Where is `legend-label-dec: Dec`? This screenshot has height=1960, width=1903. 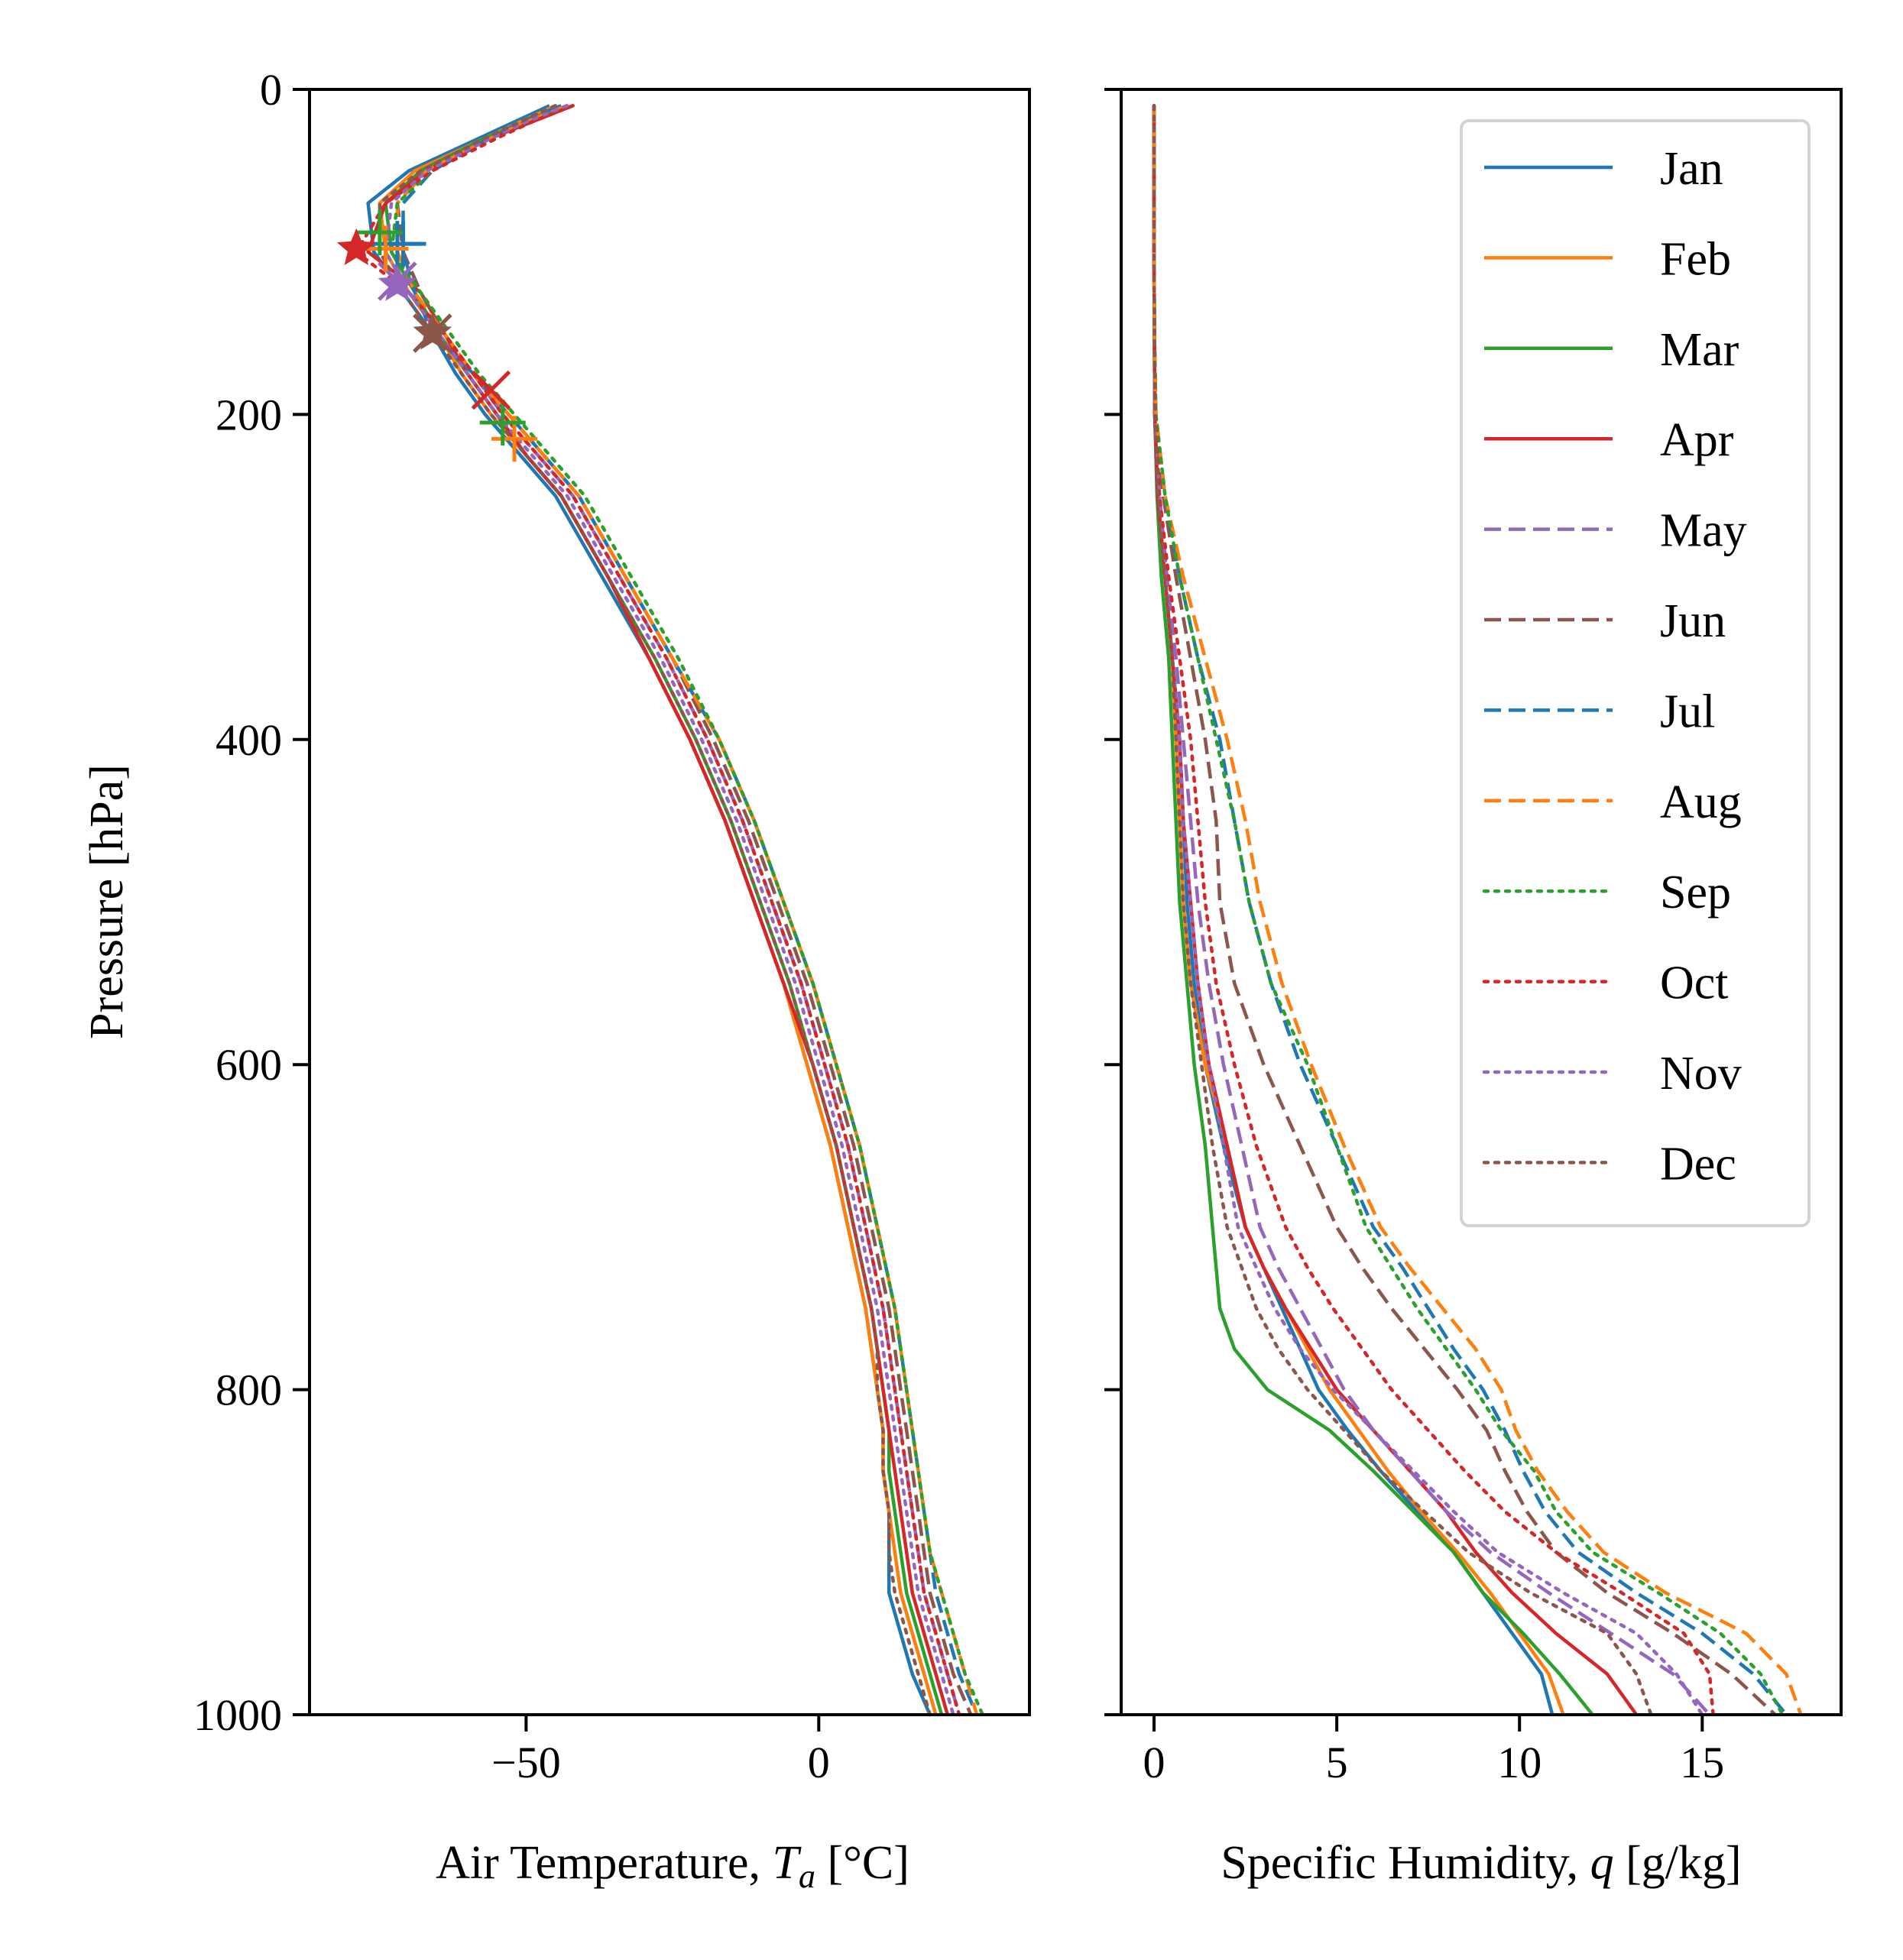
legend-label-dec: Dec is located at coordinates (1698, 1164).